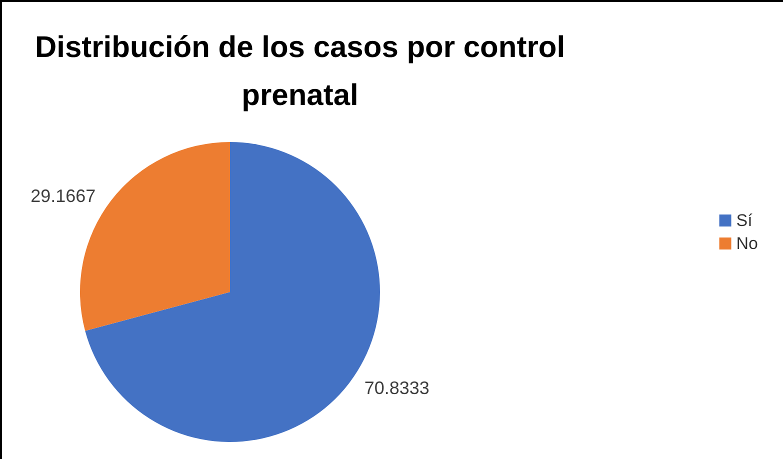 This screenshot has width=783, height=459. What do you see at coordinates (397, 388) in the screenshot?
I see `data-label: 70.8333` at bounding box center [397, 388].